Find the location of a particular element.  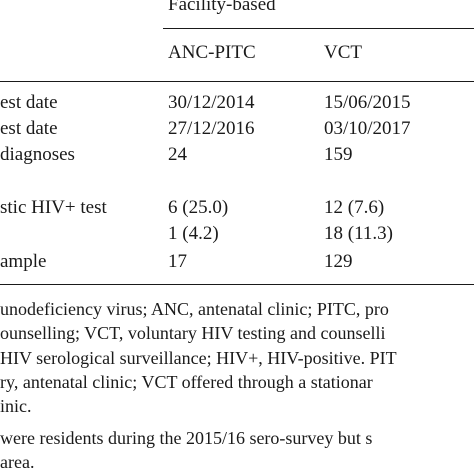

cell-vct: 18 (11.3) is located at coordinates (358, 233).